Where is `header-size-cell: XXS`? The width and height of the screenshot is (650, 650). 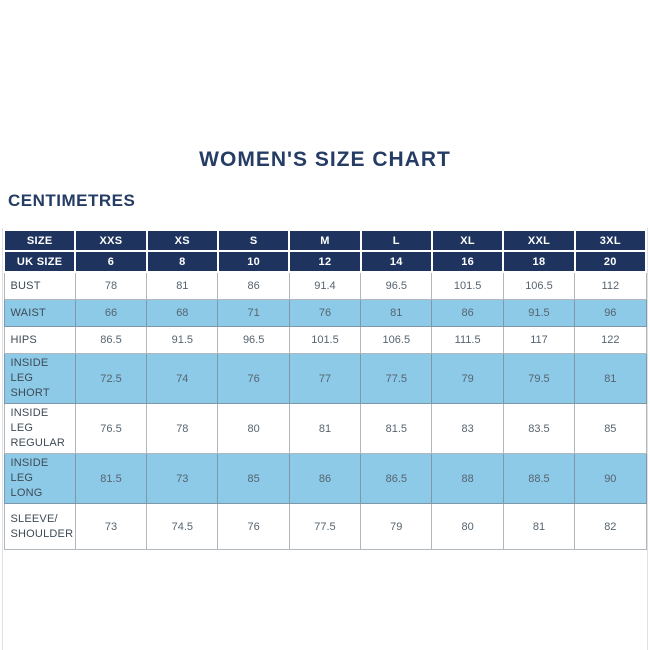 header-size-cell: XXS is located at coordinates (111, 240).